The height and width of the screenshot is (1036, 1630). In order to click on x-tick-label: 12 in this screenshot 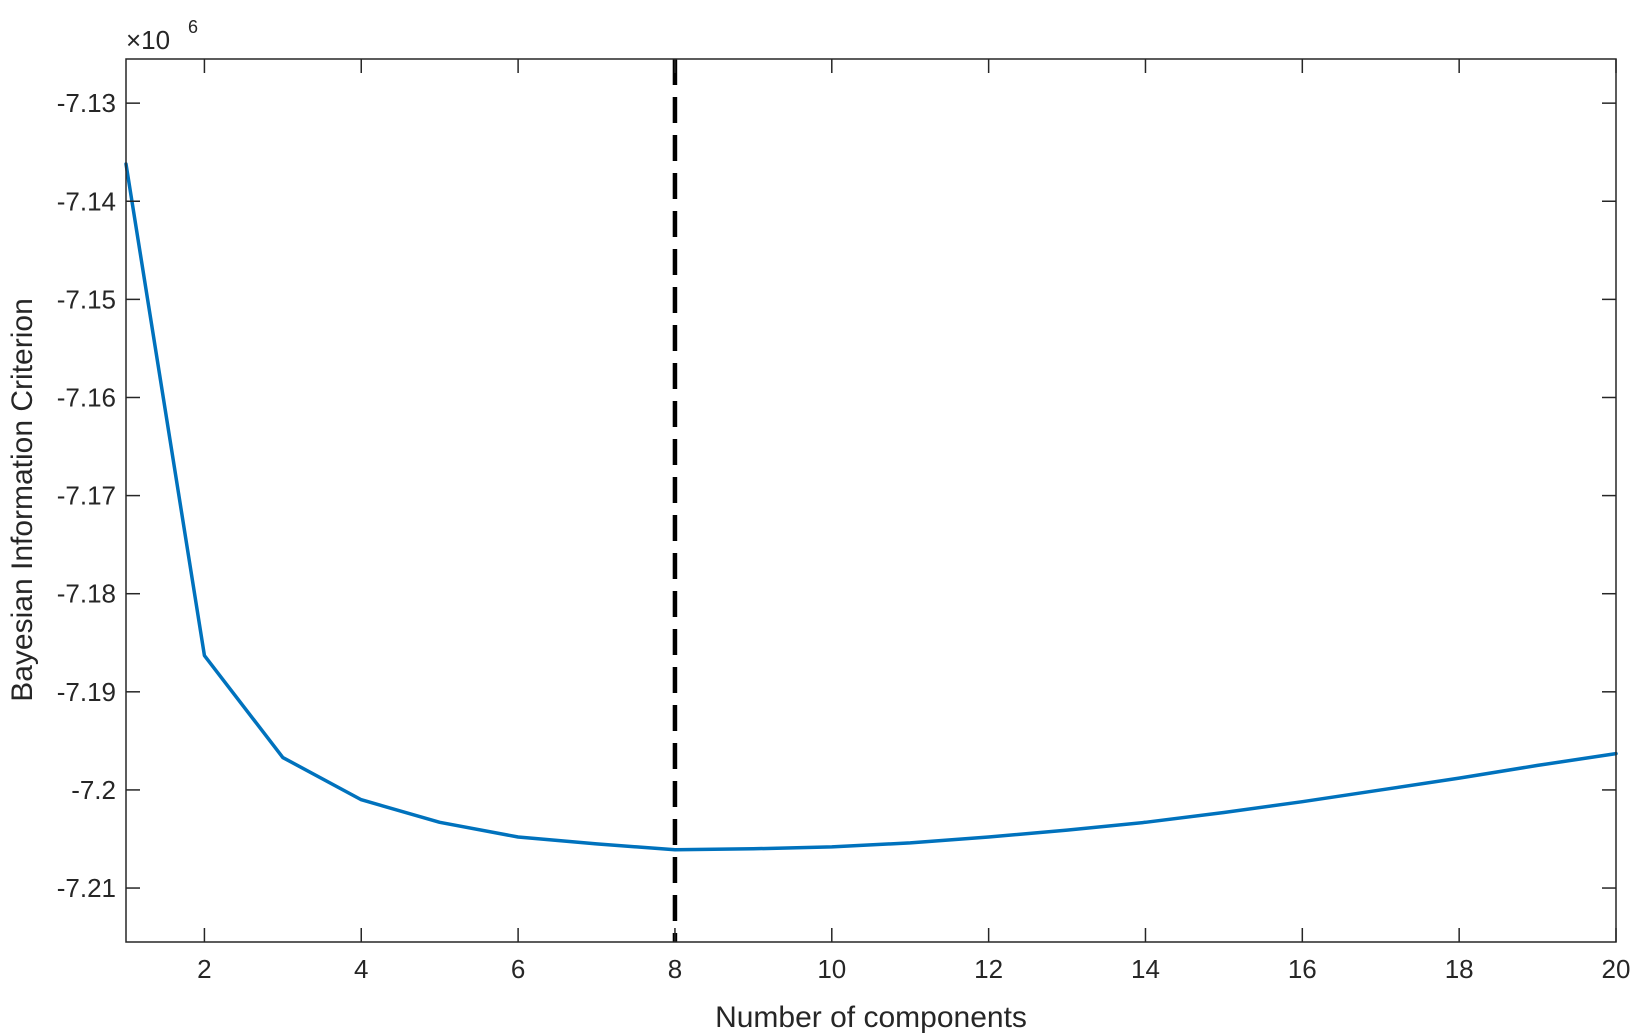, I will do `click(988, 969)`.